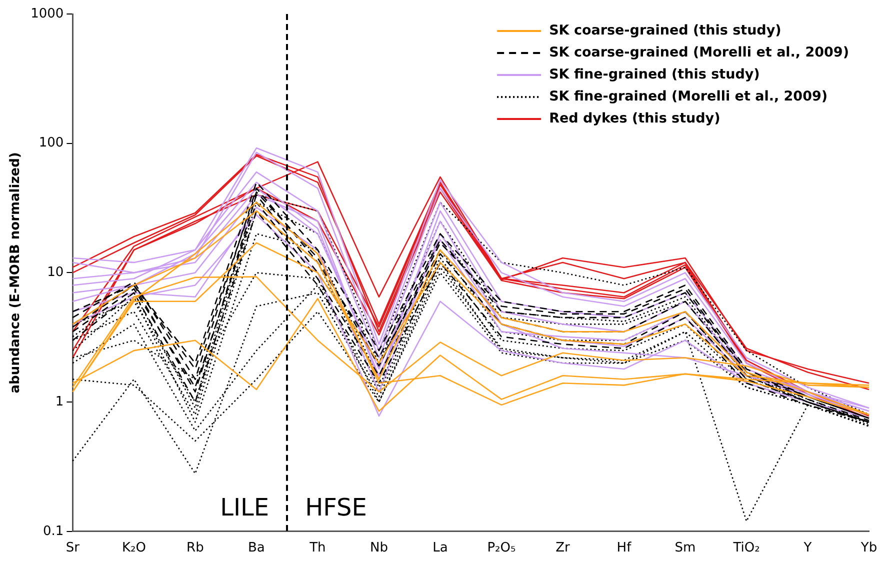 The width and height of the screenshot is (881, 563). I want to click on x-tick-label: P₂O₅, so click(501, 548).